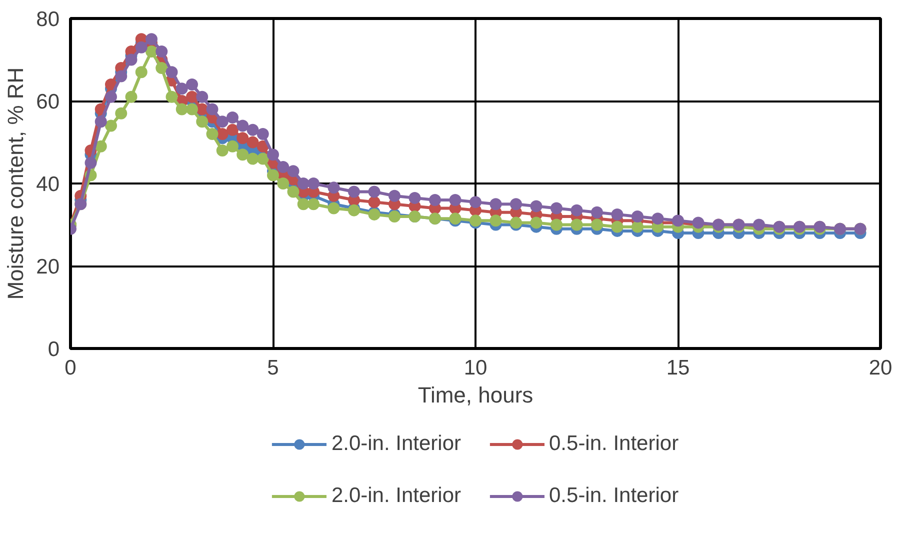 Image resolution: width=897 pixels, height=536 pixels. What do you see at coordinates (476, 395) in the screenshot?
I see `x-axis-title: Time, hours` at bounding box center [476, 395].